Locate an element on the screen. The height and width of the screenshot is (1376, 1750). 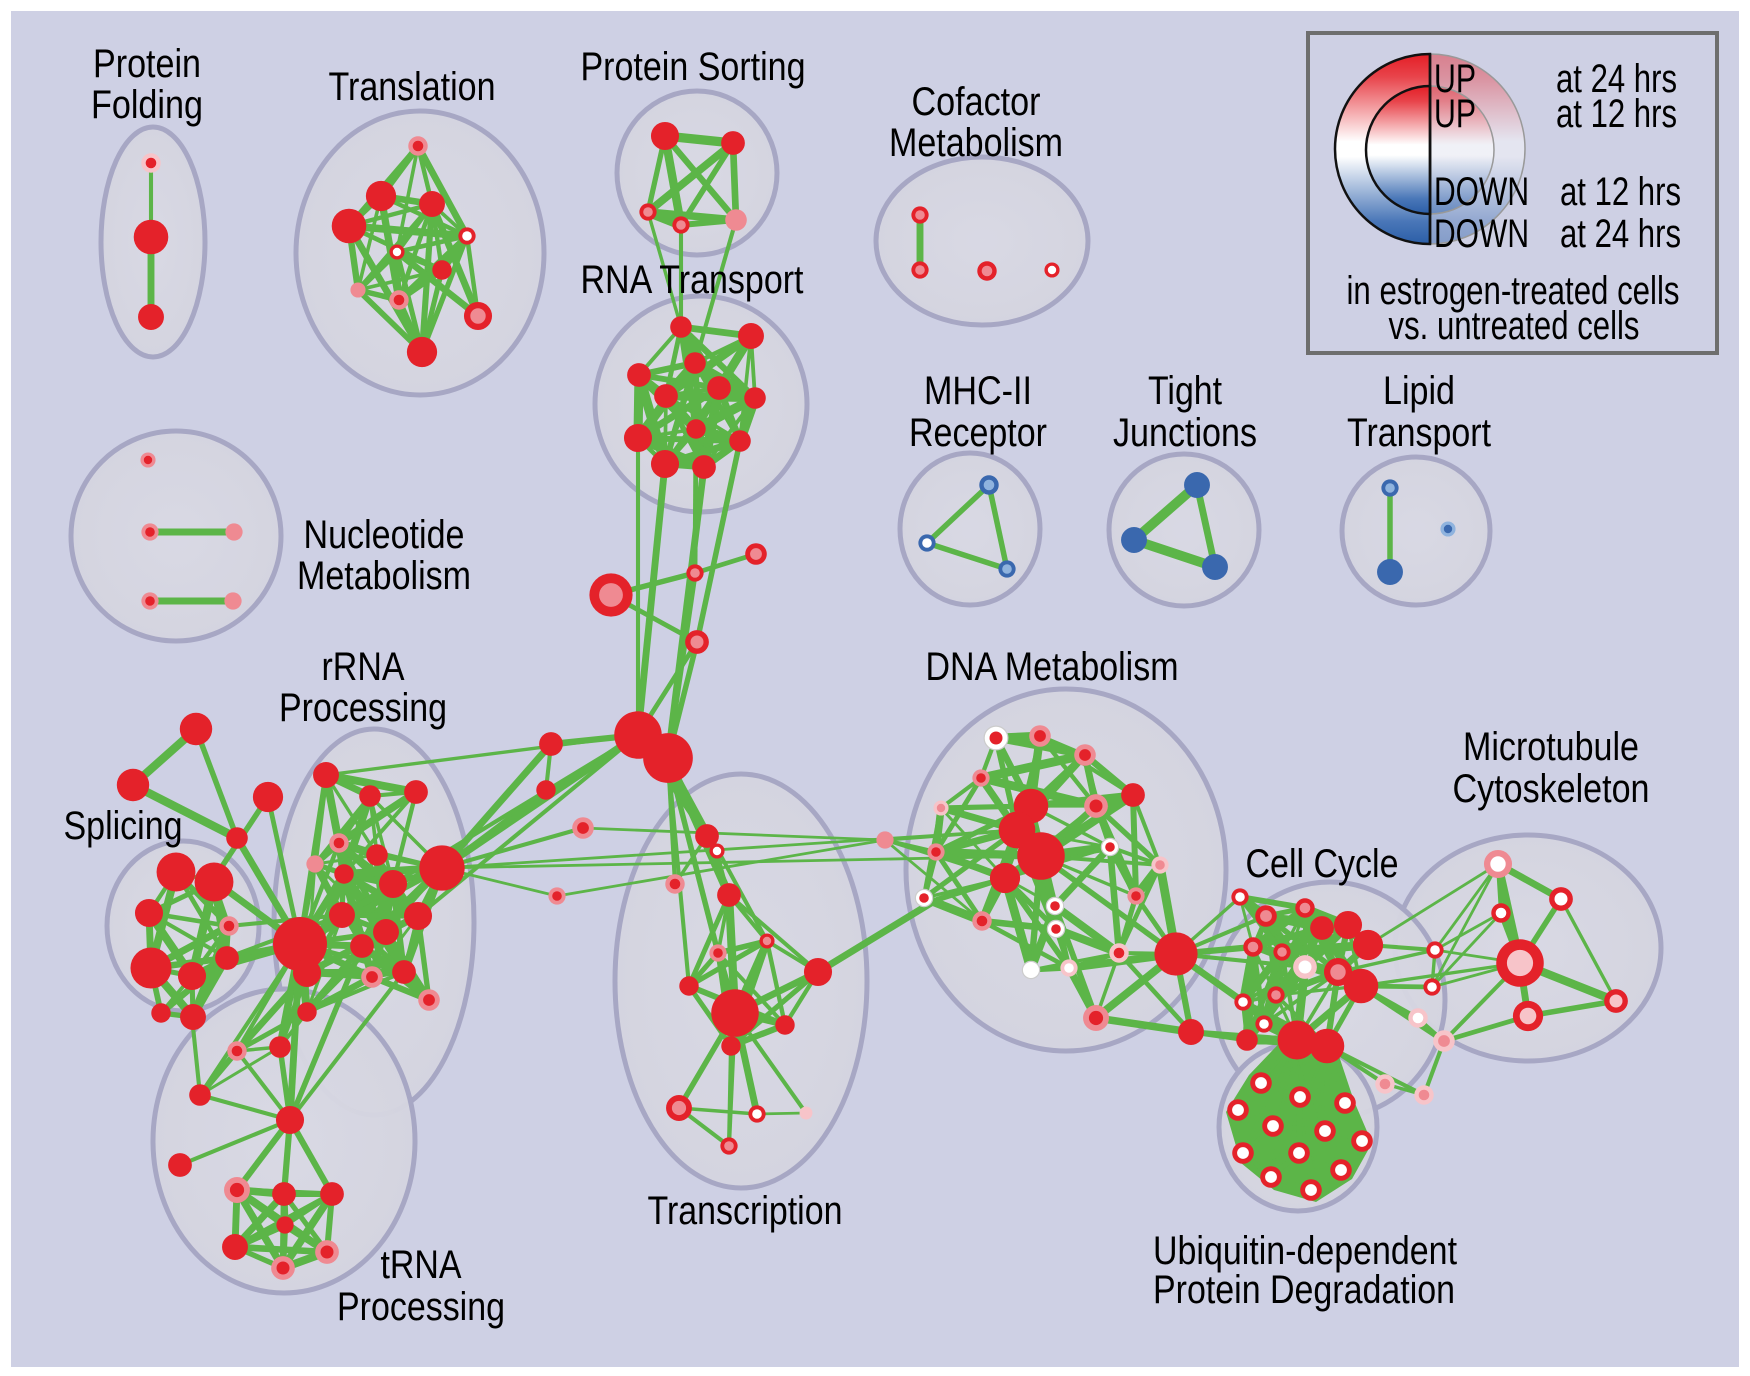
svg-text: Cell Cycle is located at coordinates (1322, 864).